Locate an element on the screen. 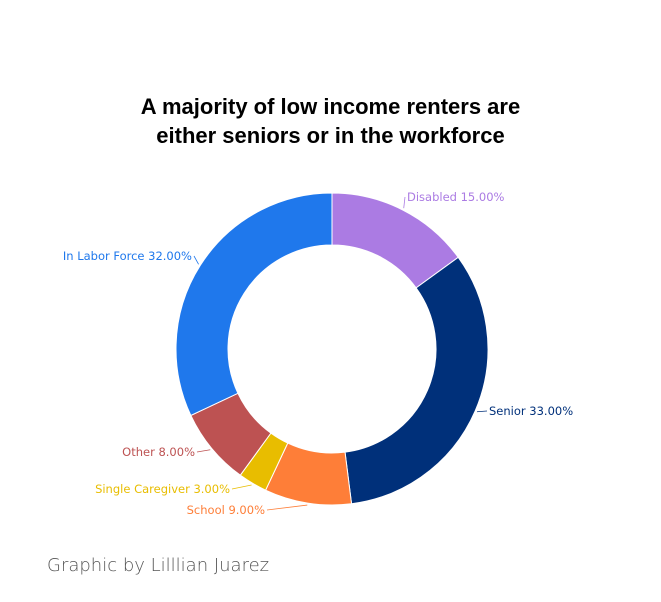  slice-label: Disabled 15.00% is located at coordinates (456, 197).